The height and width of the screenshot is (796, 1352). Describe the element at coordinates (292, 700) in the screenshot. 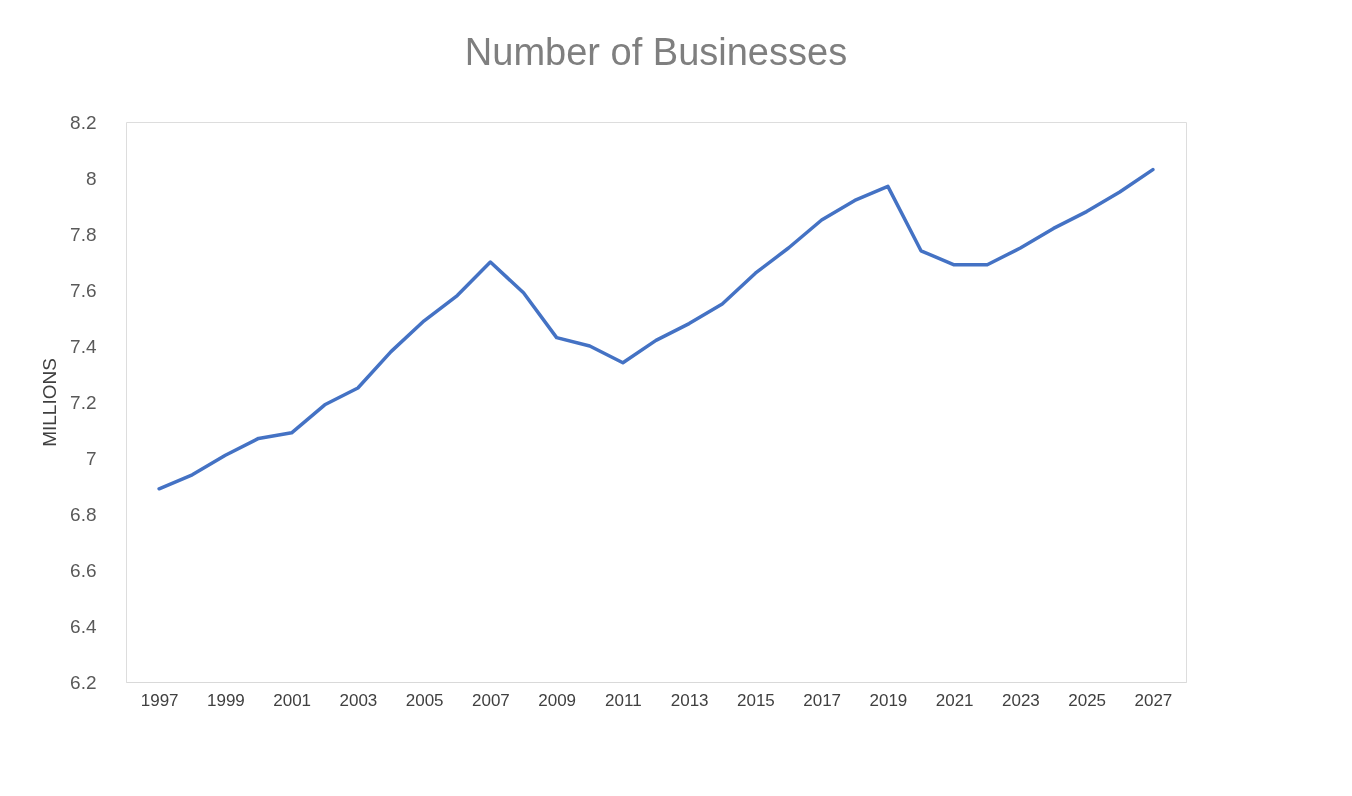

I see `x-tick-label: 2001` at that location.